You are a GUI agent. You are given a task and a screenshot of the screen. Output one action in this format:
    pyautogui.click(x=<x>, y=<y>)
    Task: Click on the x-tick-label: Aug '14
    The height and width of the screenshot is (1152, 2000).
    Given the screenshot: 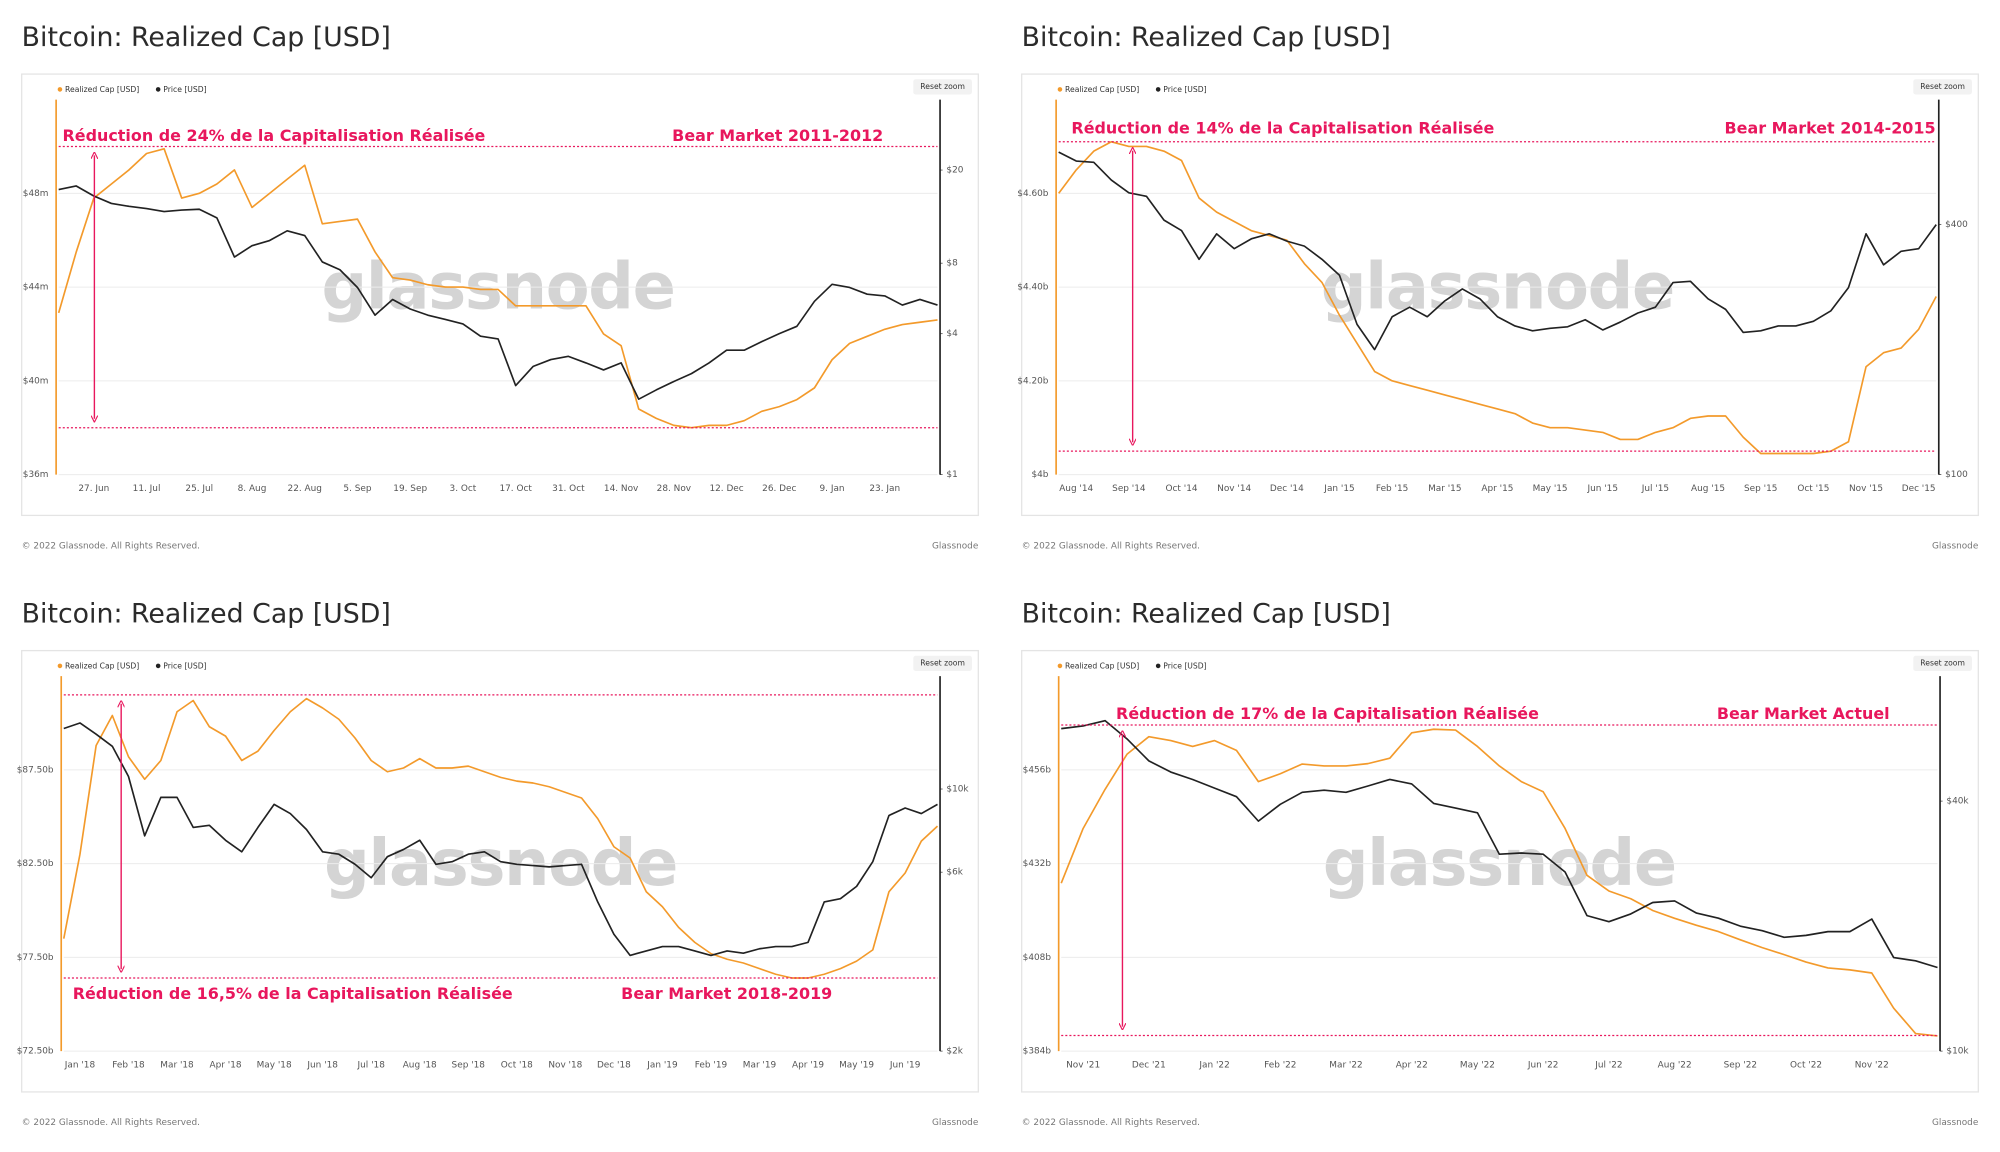 What is the action you would take?
    pyautogui.click(x=1076, y=489)
    